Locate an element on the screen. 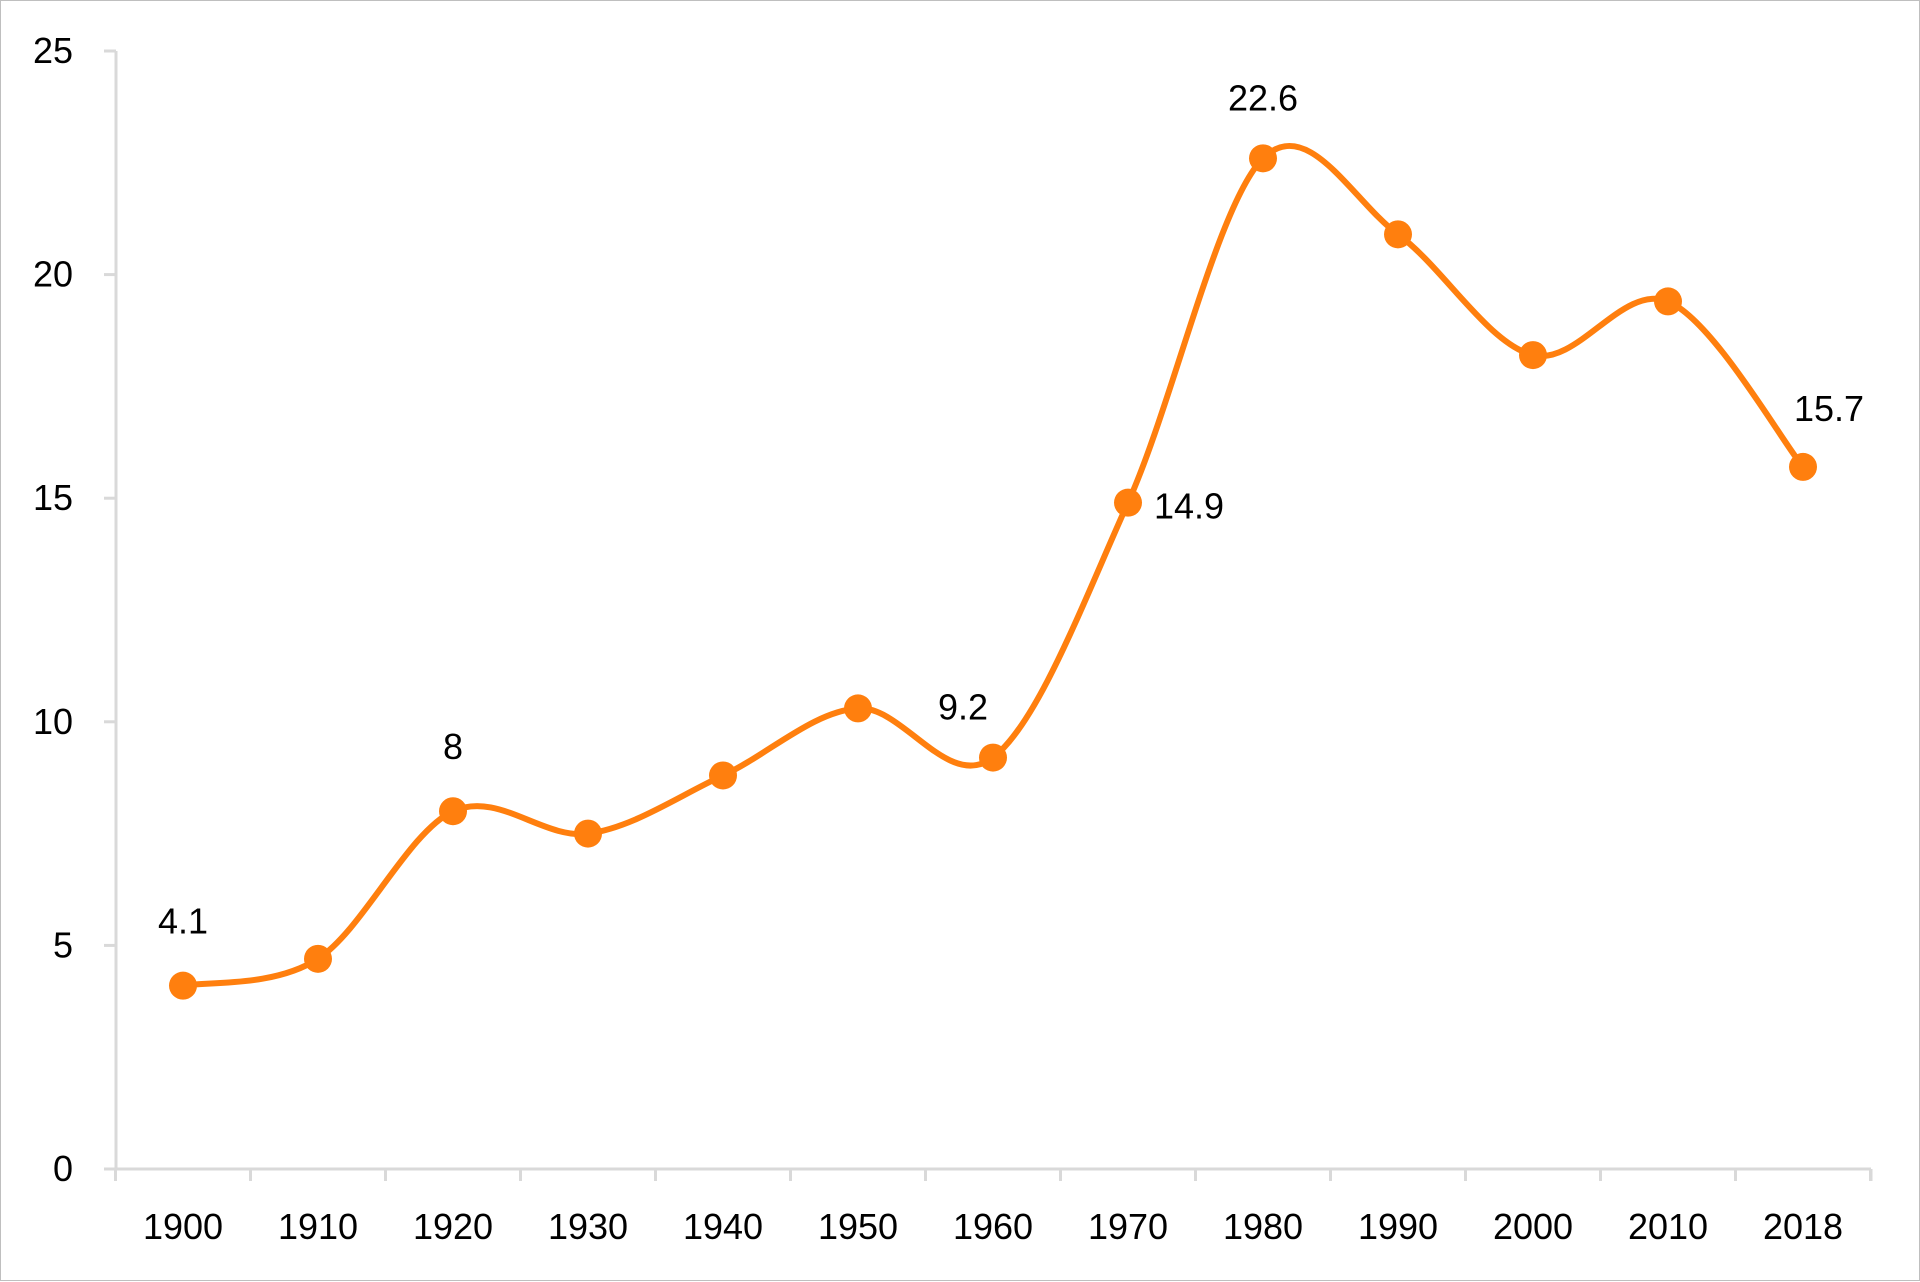 The width and height of the screenshot is (1920, 1282). data-label: 22.6 is located at coordinates (1263, 97).